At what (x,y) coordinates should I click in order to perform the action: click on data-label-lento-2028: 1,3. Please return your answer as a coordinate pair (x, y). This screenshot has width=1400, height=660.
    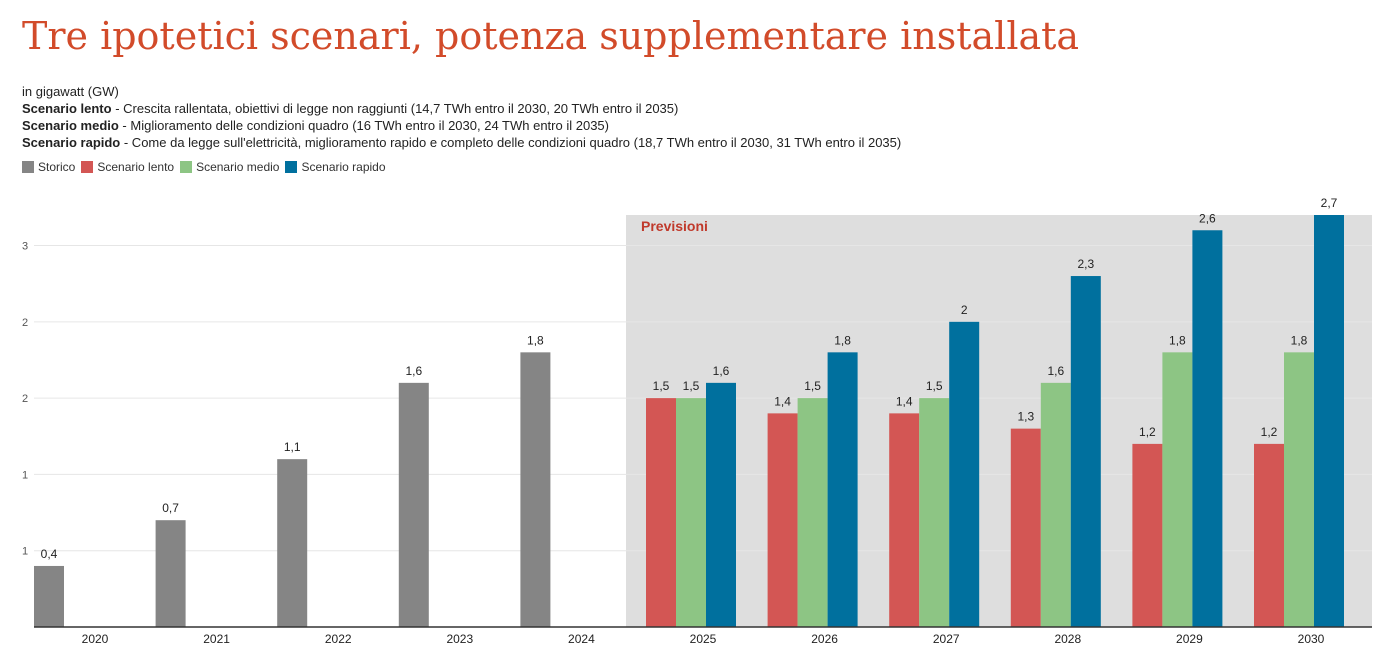
    Looking at the image, I should click on (1025, 417).